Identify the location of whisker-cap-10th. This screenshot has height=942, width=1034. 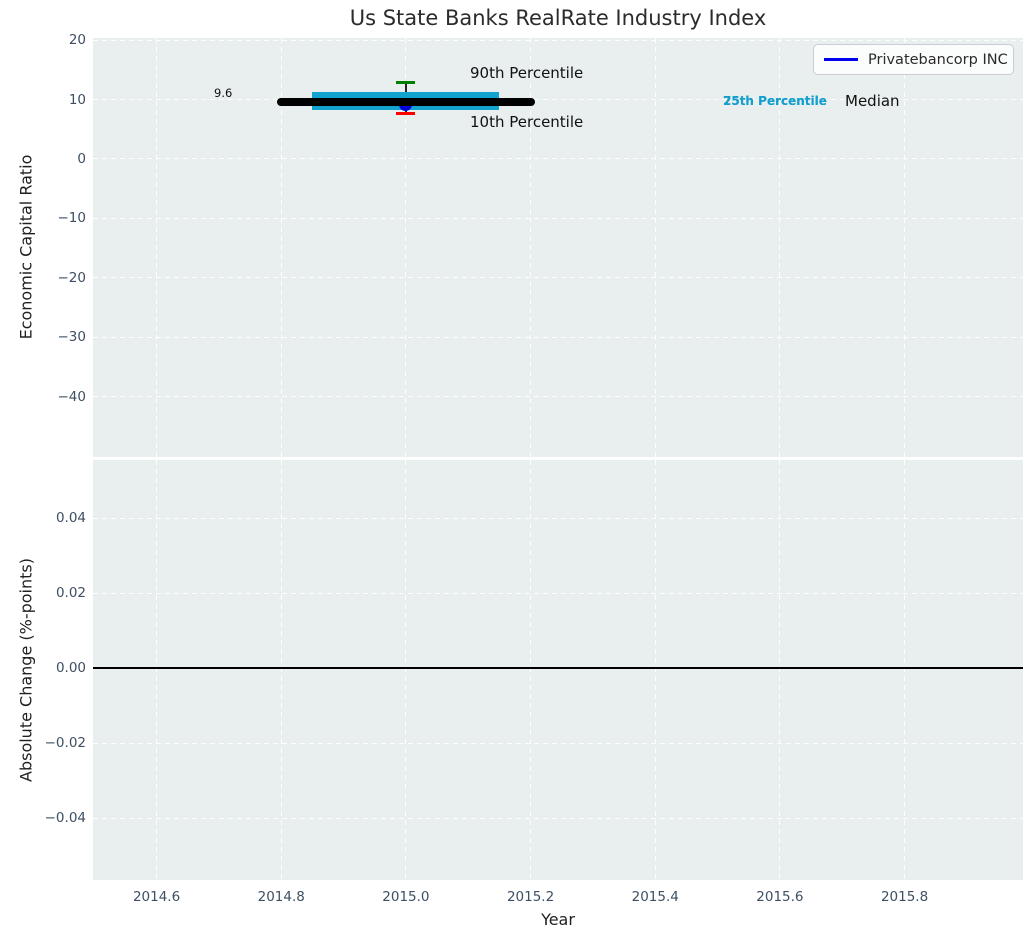
(406, 114).